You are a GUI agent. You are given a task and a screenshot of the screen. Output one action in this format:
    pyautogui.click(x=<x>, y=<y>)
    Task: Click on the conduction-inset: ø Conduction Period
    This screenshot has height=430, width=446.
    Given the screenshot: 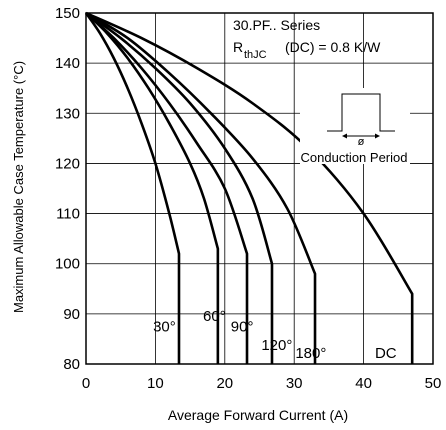 What is the action you would take?
    pyautogui.click(x=355, y=126)
    